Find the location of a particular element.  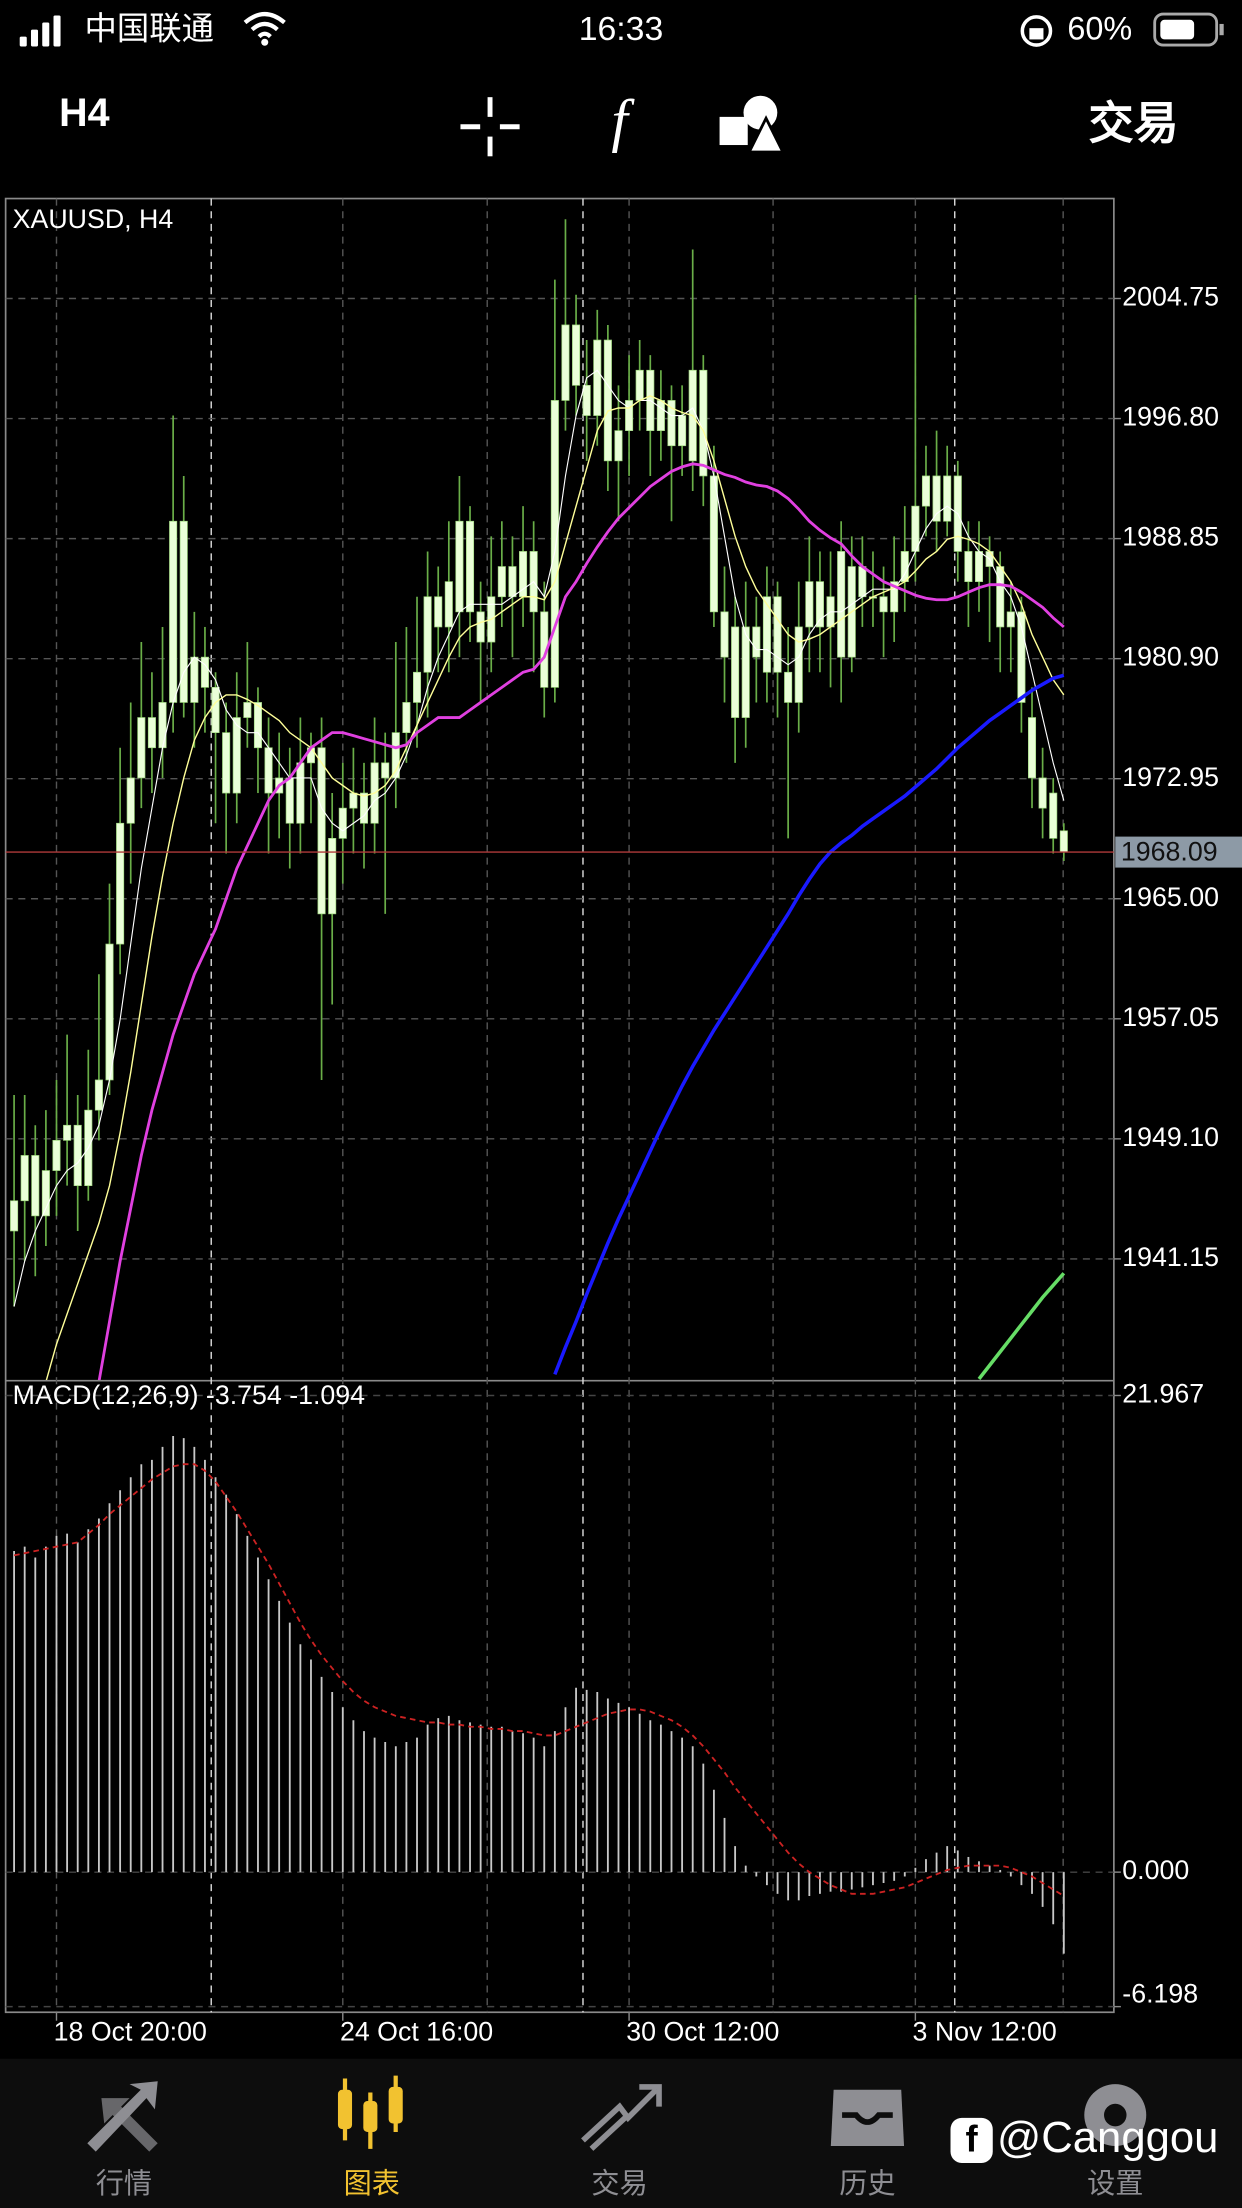

x-tick-label: 30 Oct 12:00 is located at coordinates (702, 2031).